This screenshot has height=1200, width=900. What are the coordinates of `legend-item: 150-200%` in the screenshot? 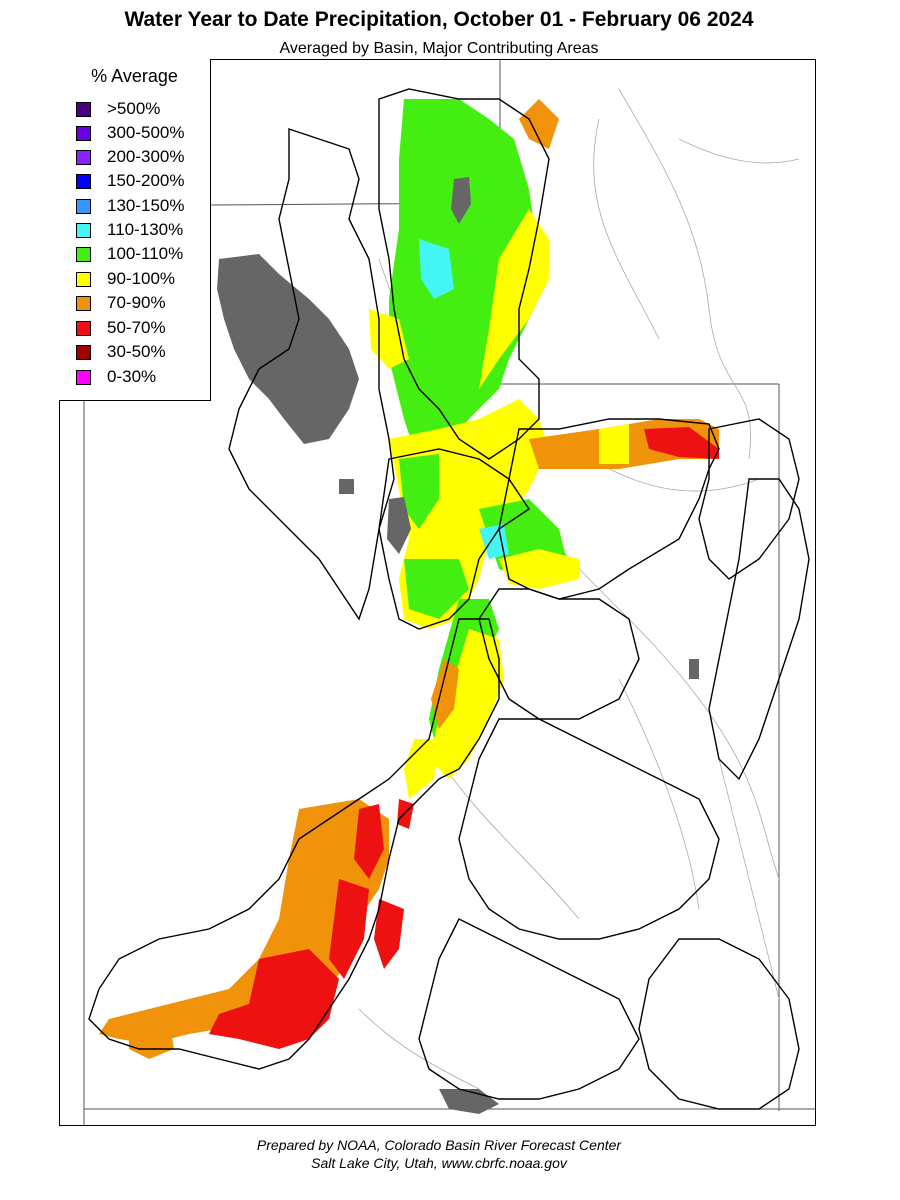 It's located at (130, 181).